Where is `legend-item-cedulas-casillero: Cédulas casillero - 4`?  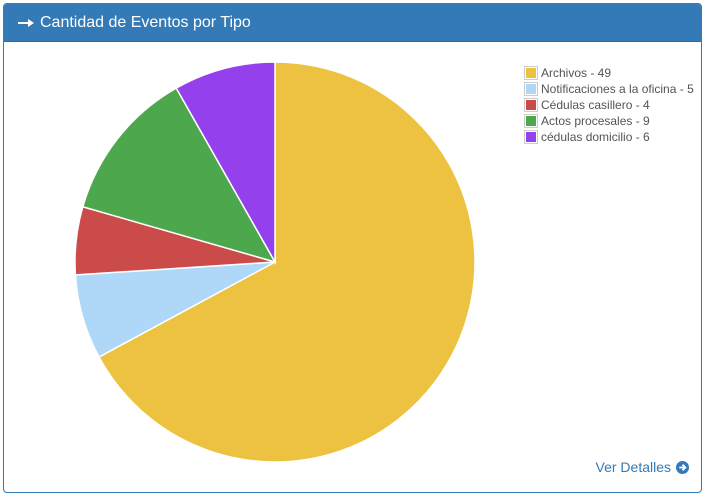
legend-item-cedulas-casillero: Cédulas casillero - 4 is located at coordinates (609, 105).